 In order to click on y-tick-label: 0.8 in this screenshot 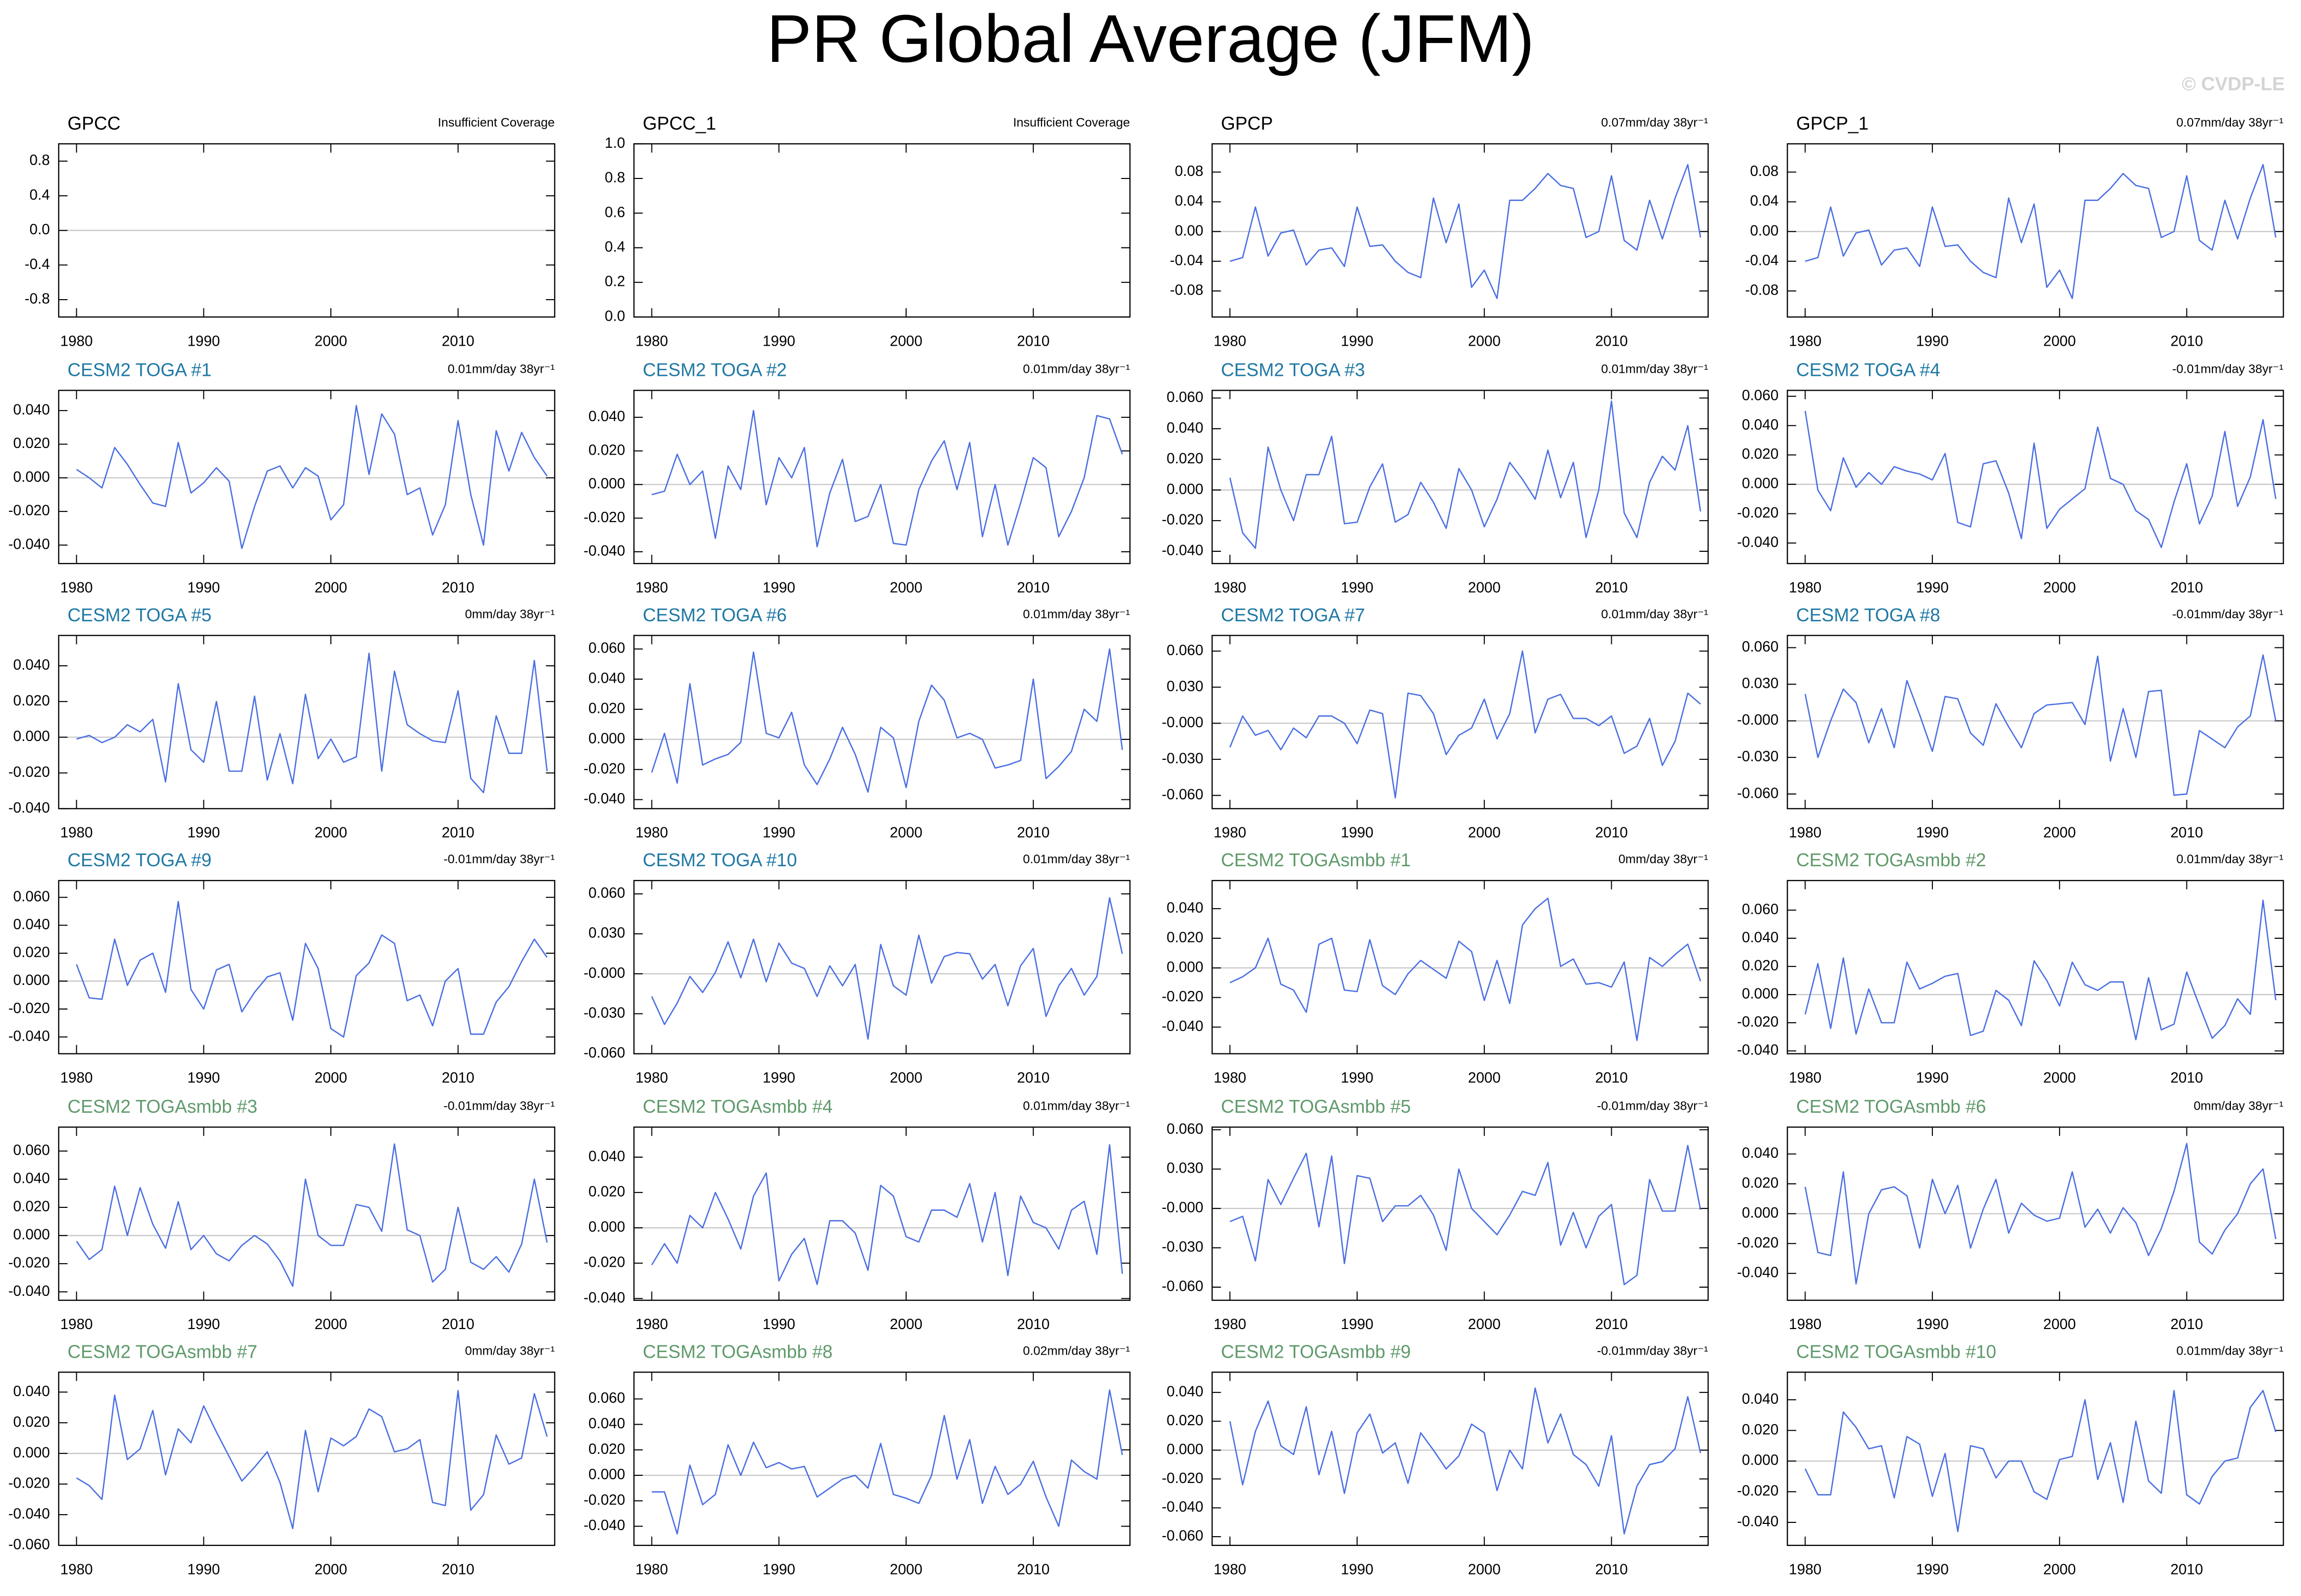, I will do `click(615, 178)`.